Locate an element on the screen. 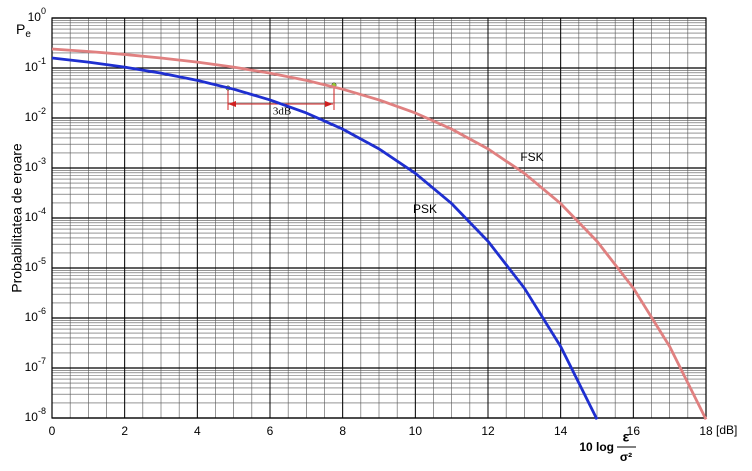 The width and height of the screenshot is (752, 471). x-tick-label: 8 is located at coordinates (342, 431).